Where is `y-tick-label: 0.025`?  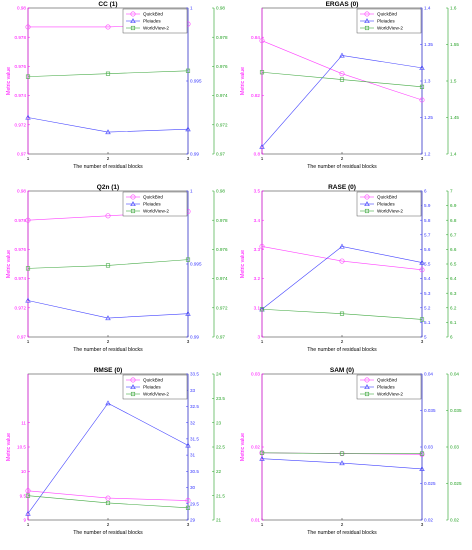 y-tick-label: 0.025 is located at coordinates (456, 483).